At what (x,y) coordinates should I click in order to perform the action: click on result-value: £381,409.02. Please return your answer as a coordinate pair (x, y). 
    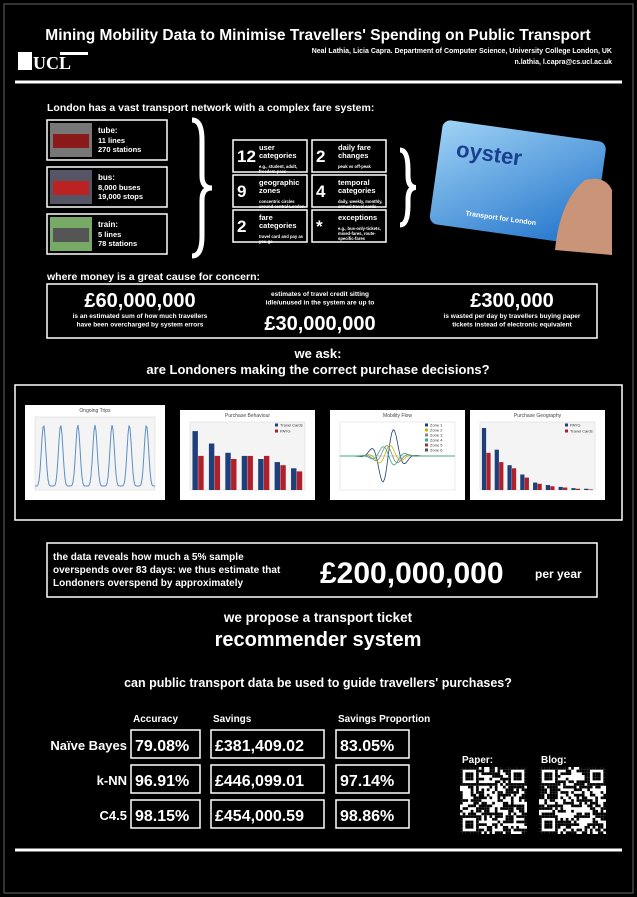
    Looking at the image, I should click on (259, 746).